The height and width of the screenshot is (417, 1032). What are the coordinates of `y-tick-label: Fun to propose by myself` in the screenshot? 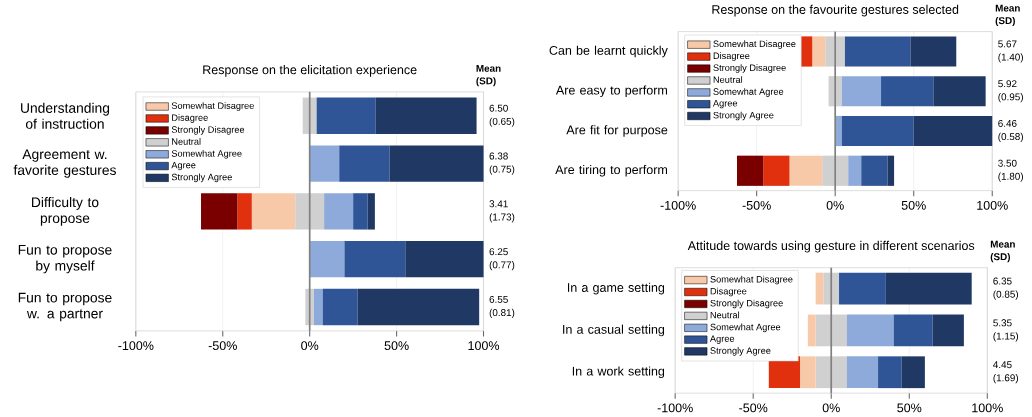 It's located at (65, 259).